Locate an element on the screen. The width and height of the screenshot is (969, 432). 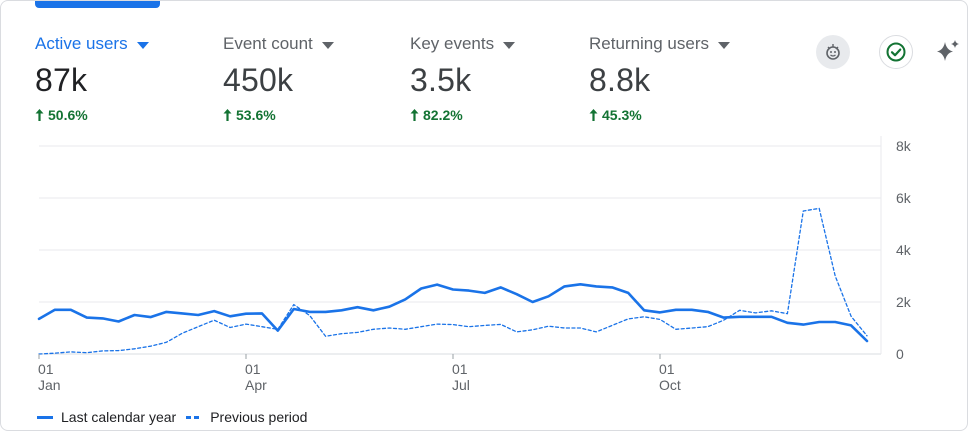
metric-value: 87k is located at coordinates (61, 80).